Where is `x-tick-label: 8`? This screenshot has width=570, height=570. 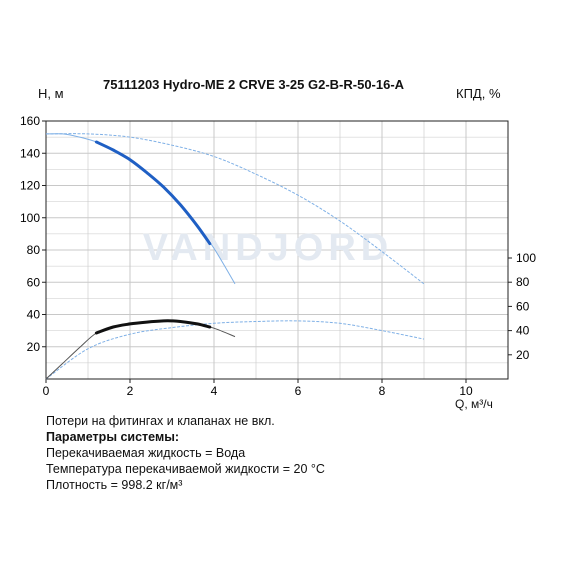 x-tick-label: 8 is located at coordinates (382, 391).